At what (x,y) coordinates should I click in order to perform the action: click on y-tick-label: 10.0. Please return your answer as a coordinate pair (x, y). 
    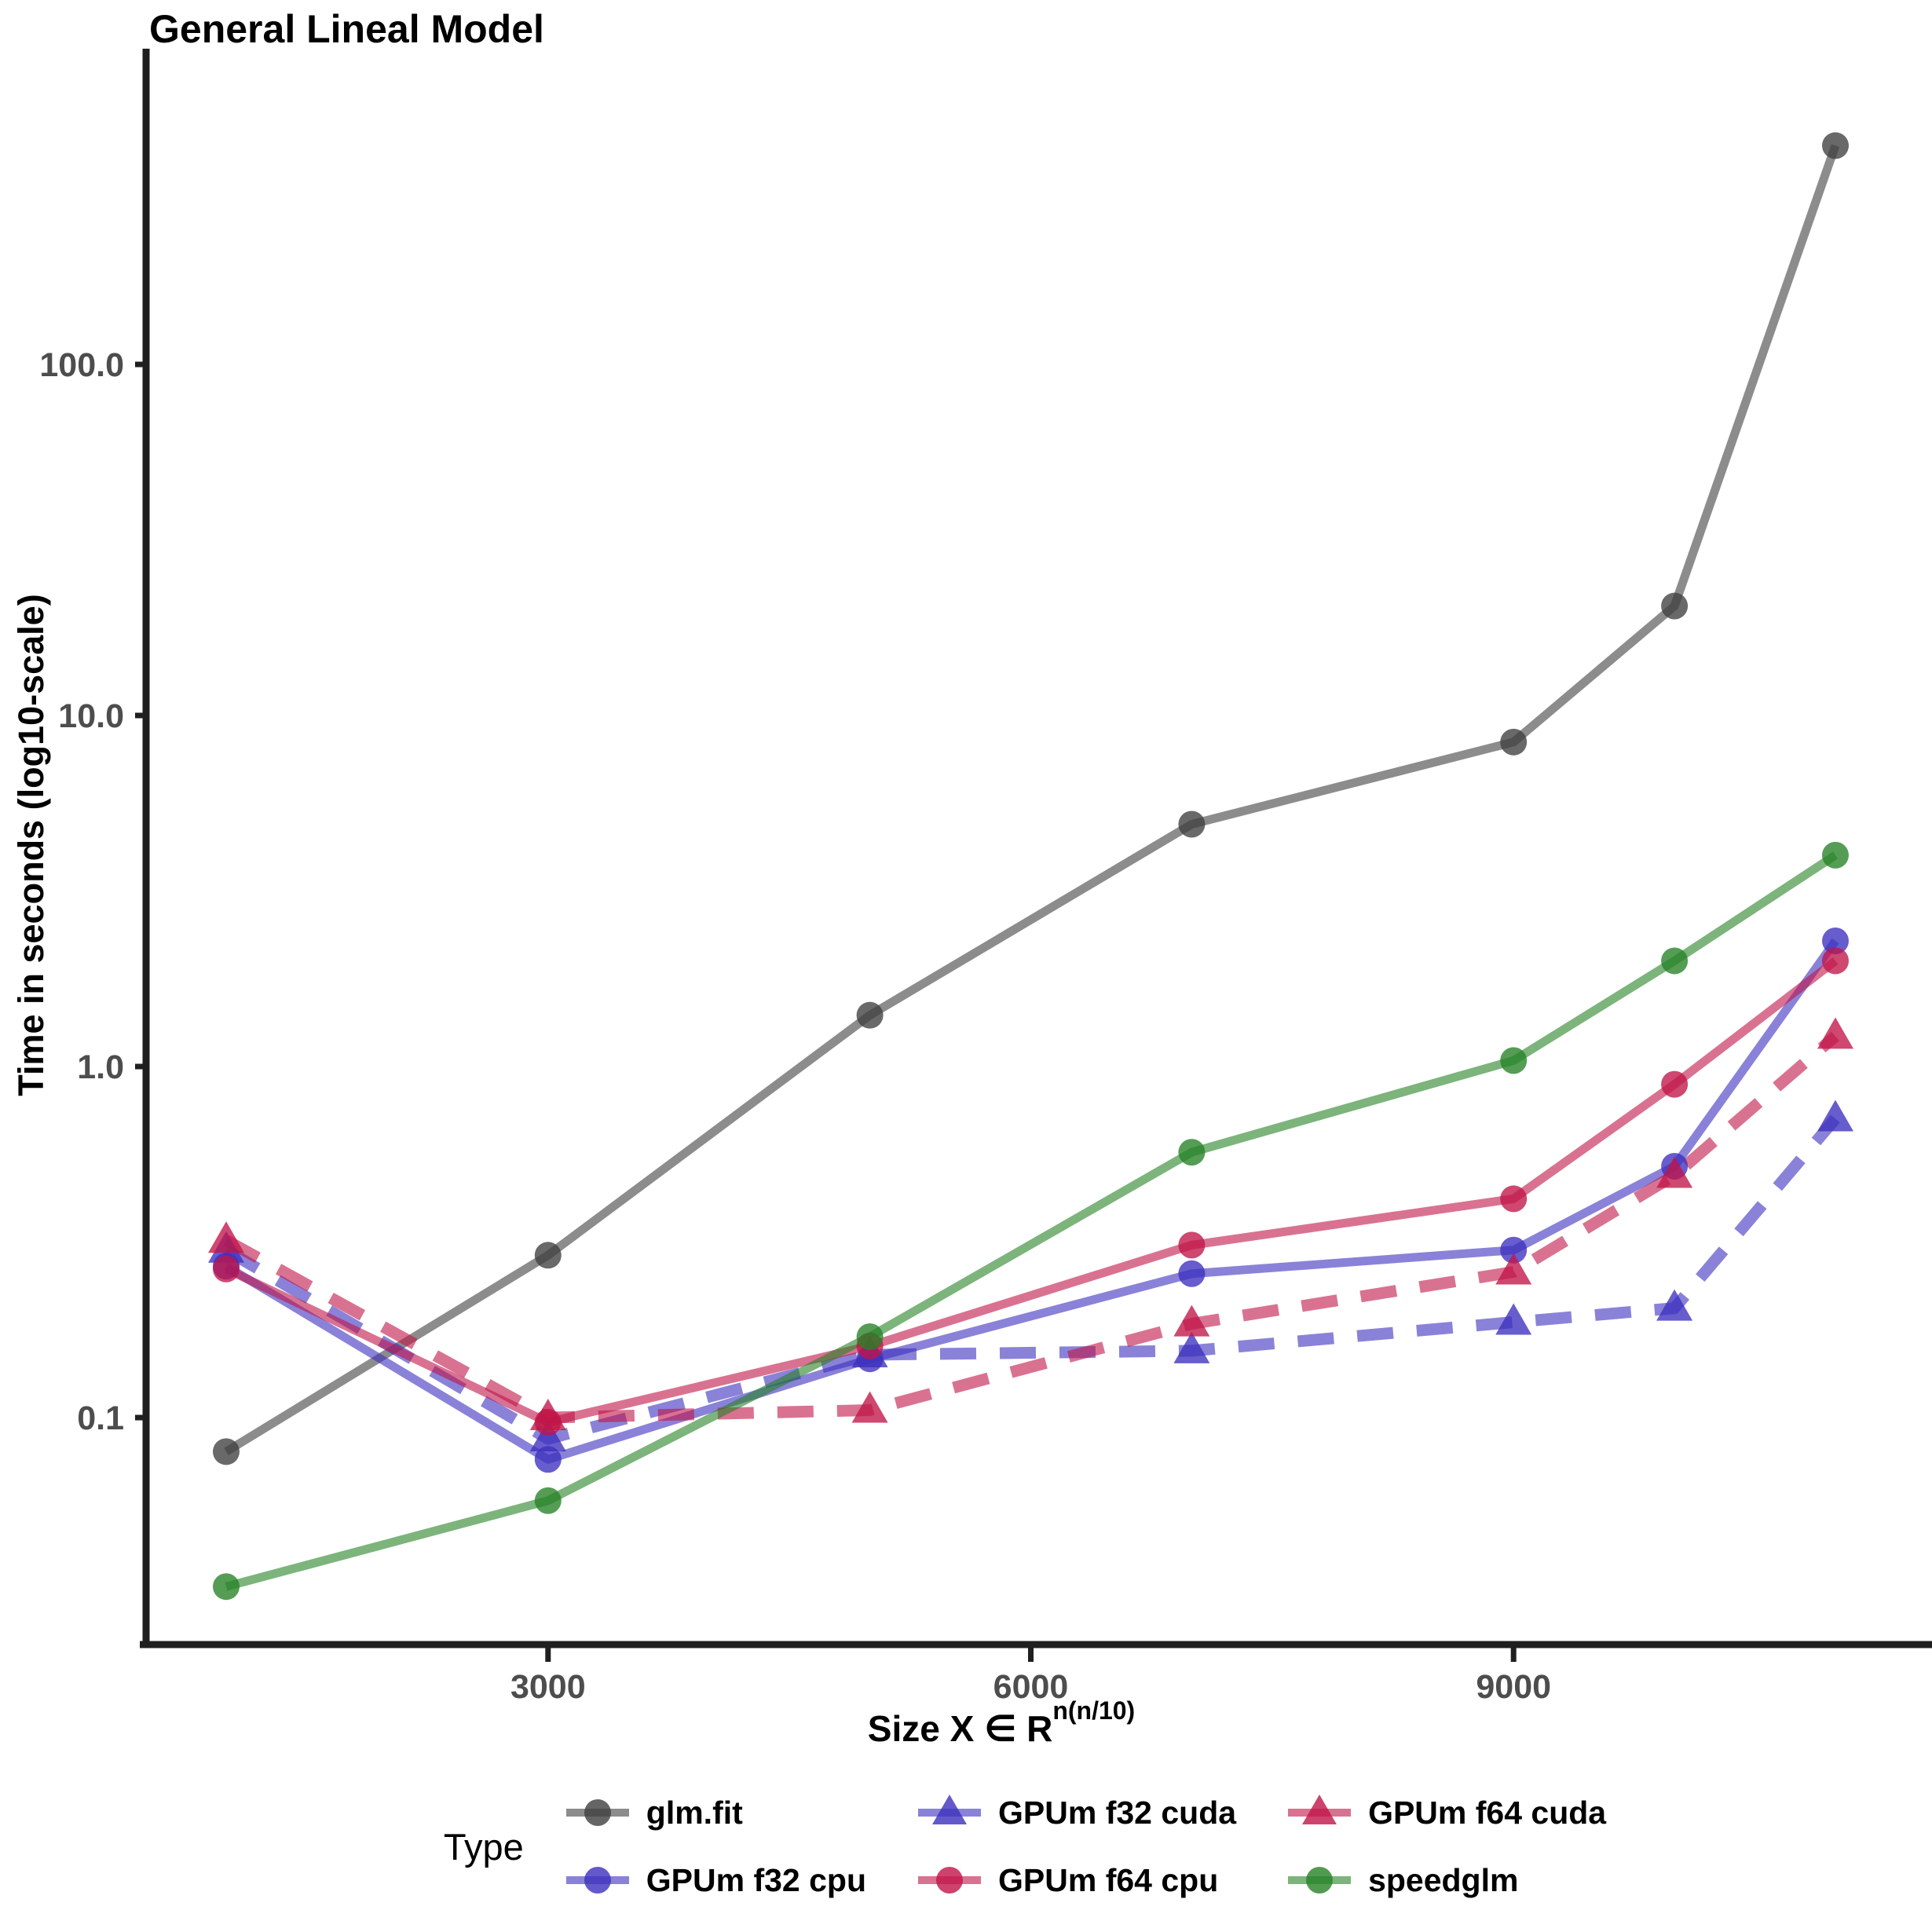
    Looking at the image, I should click on (91, 716).